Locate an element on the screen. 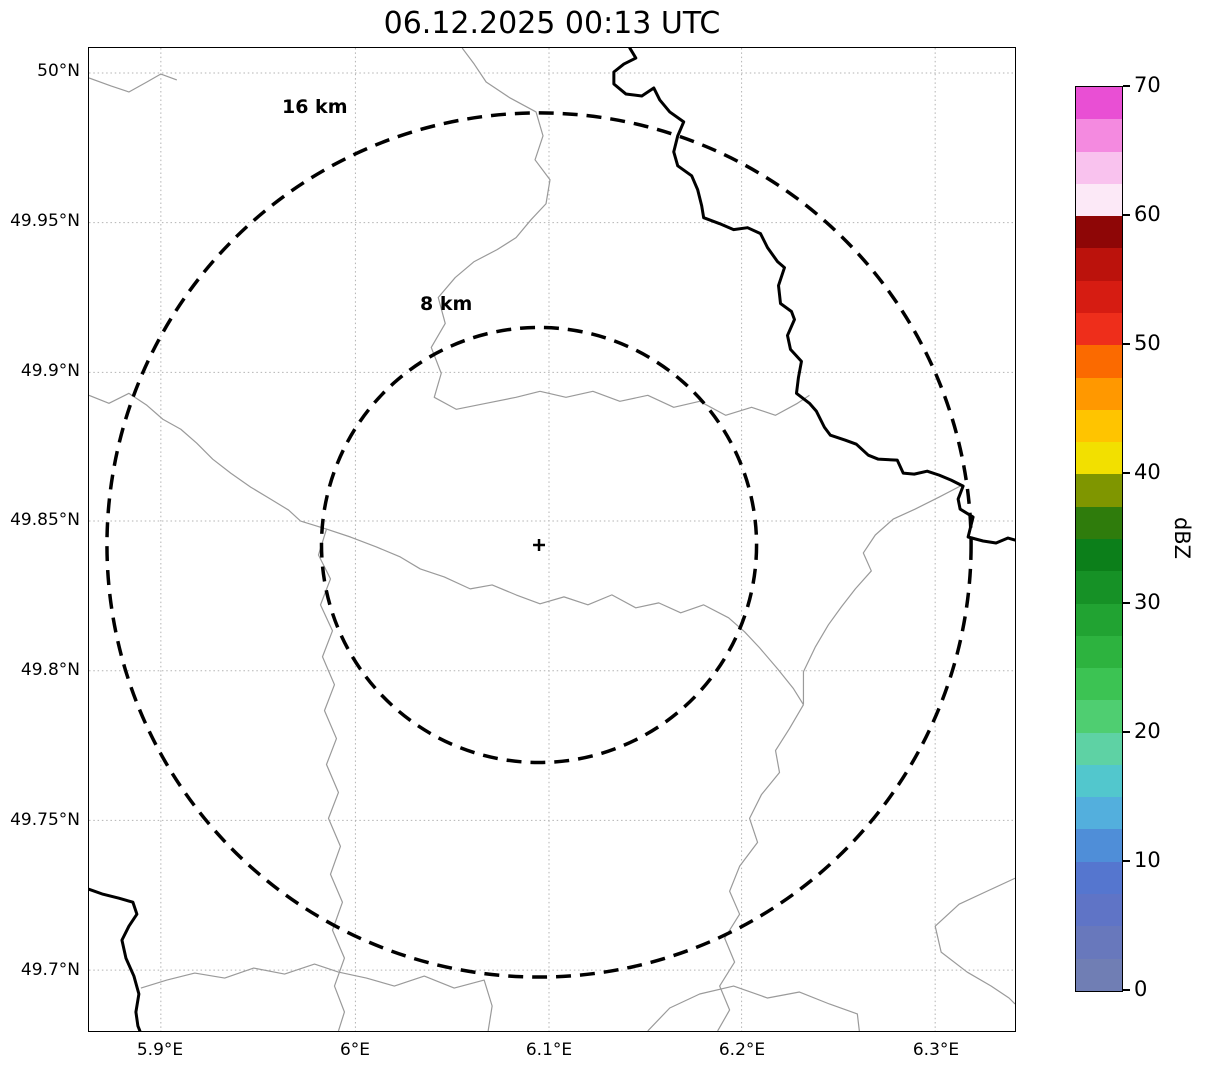 Image resolution: width=1207 pixels, height=1069 pixels. y-tick-label: 50°N is located at coordinates (58, 71).